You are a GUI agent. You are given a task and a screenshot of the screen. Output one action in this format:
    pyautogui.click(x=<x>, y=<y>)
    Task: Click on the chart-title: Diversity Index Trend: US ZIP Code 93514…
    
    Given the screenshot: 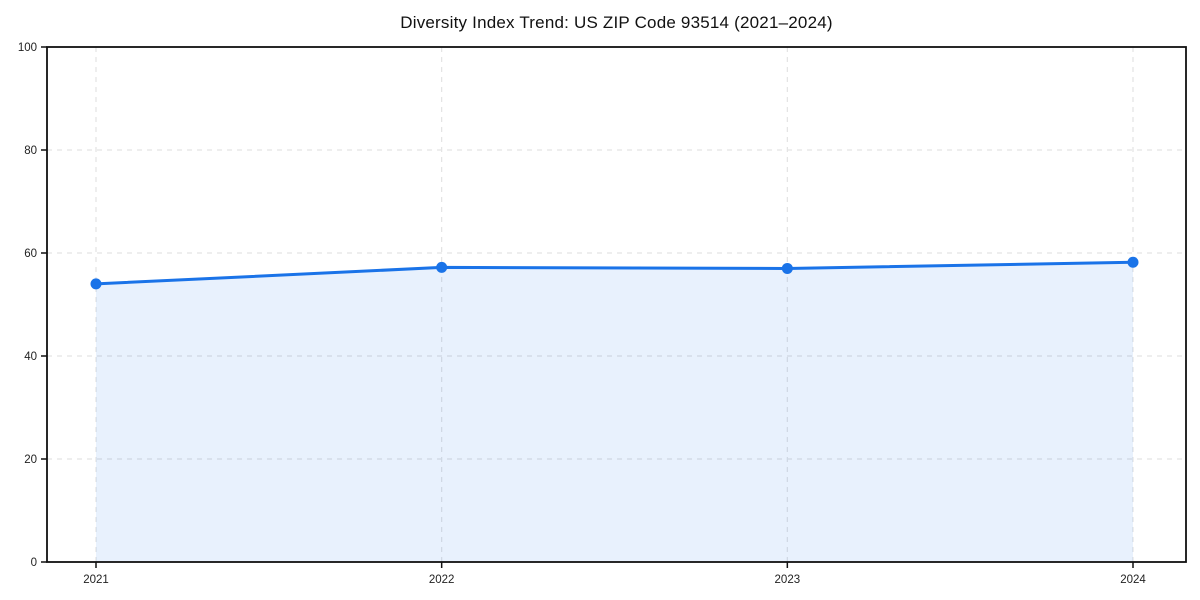 What is the action you would take?
    pyautogui.click(x=616, y=22)
    